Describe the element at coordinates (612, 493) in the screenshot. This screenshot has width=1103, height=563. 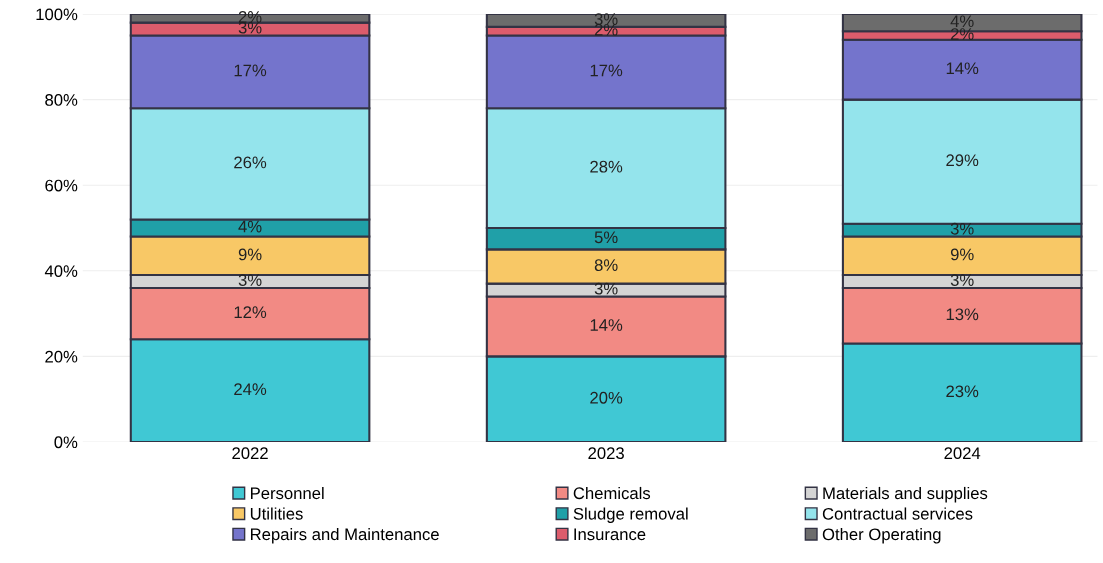
I see `legend-label: Chemicals` at that location.